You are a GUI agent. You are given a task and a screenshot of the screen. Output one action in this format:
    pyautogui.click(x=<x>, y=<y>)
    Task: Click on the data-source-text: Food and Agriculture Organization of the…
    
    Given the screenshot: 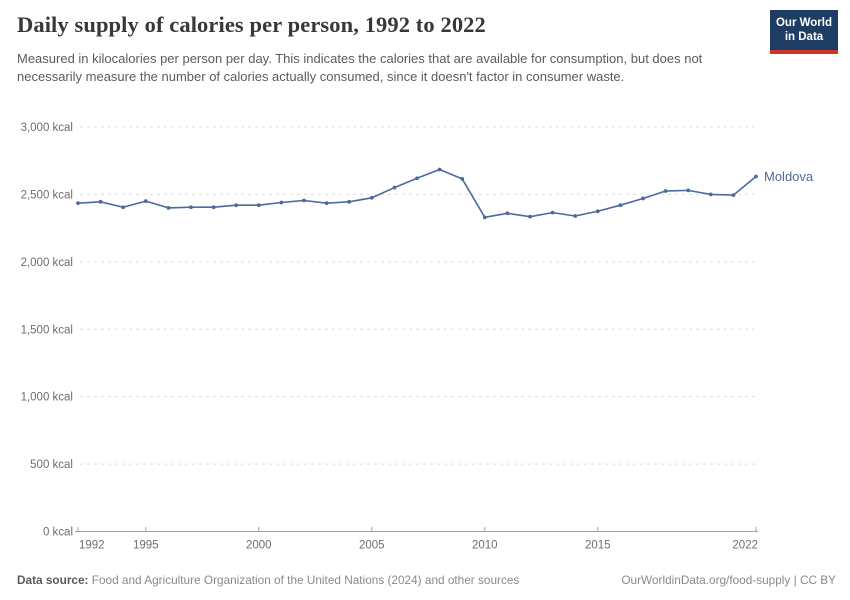 What is the action you would take?
    pyautogui.click(x=305, y=580)
    